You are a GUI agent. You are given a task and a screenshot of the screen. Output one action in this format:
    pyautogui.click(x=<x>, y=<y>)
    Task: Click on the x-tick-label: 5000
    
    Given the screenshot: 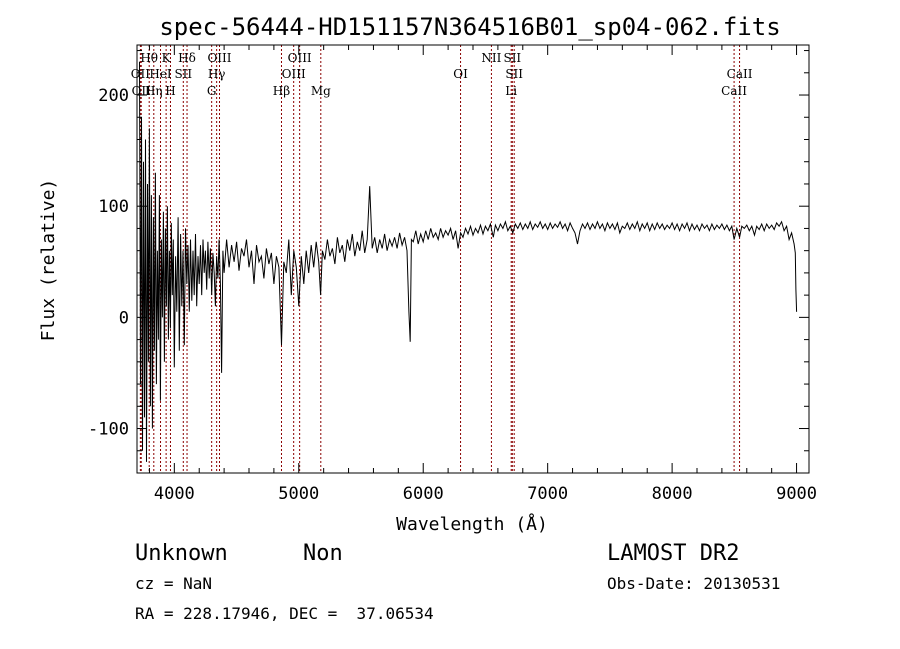 What is the action you would take?
    pyautogui.click(x=298, y=494)
    